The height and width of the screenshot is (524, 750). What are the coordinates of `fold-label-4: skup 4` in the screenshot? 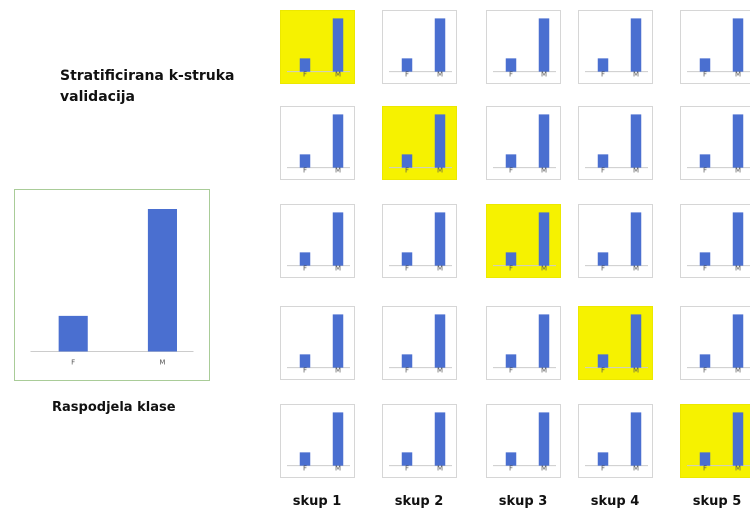 It's located at (615, 501).